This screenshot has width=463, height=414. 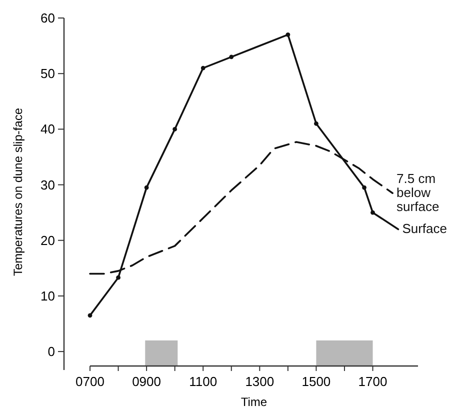 I want to click on y-tick-label: 0, so click(x=51, y=352).